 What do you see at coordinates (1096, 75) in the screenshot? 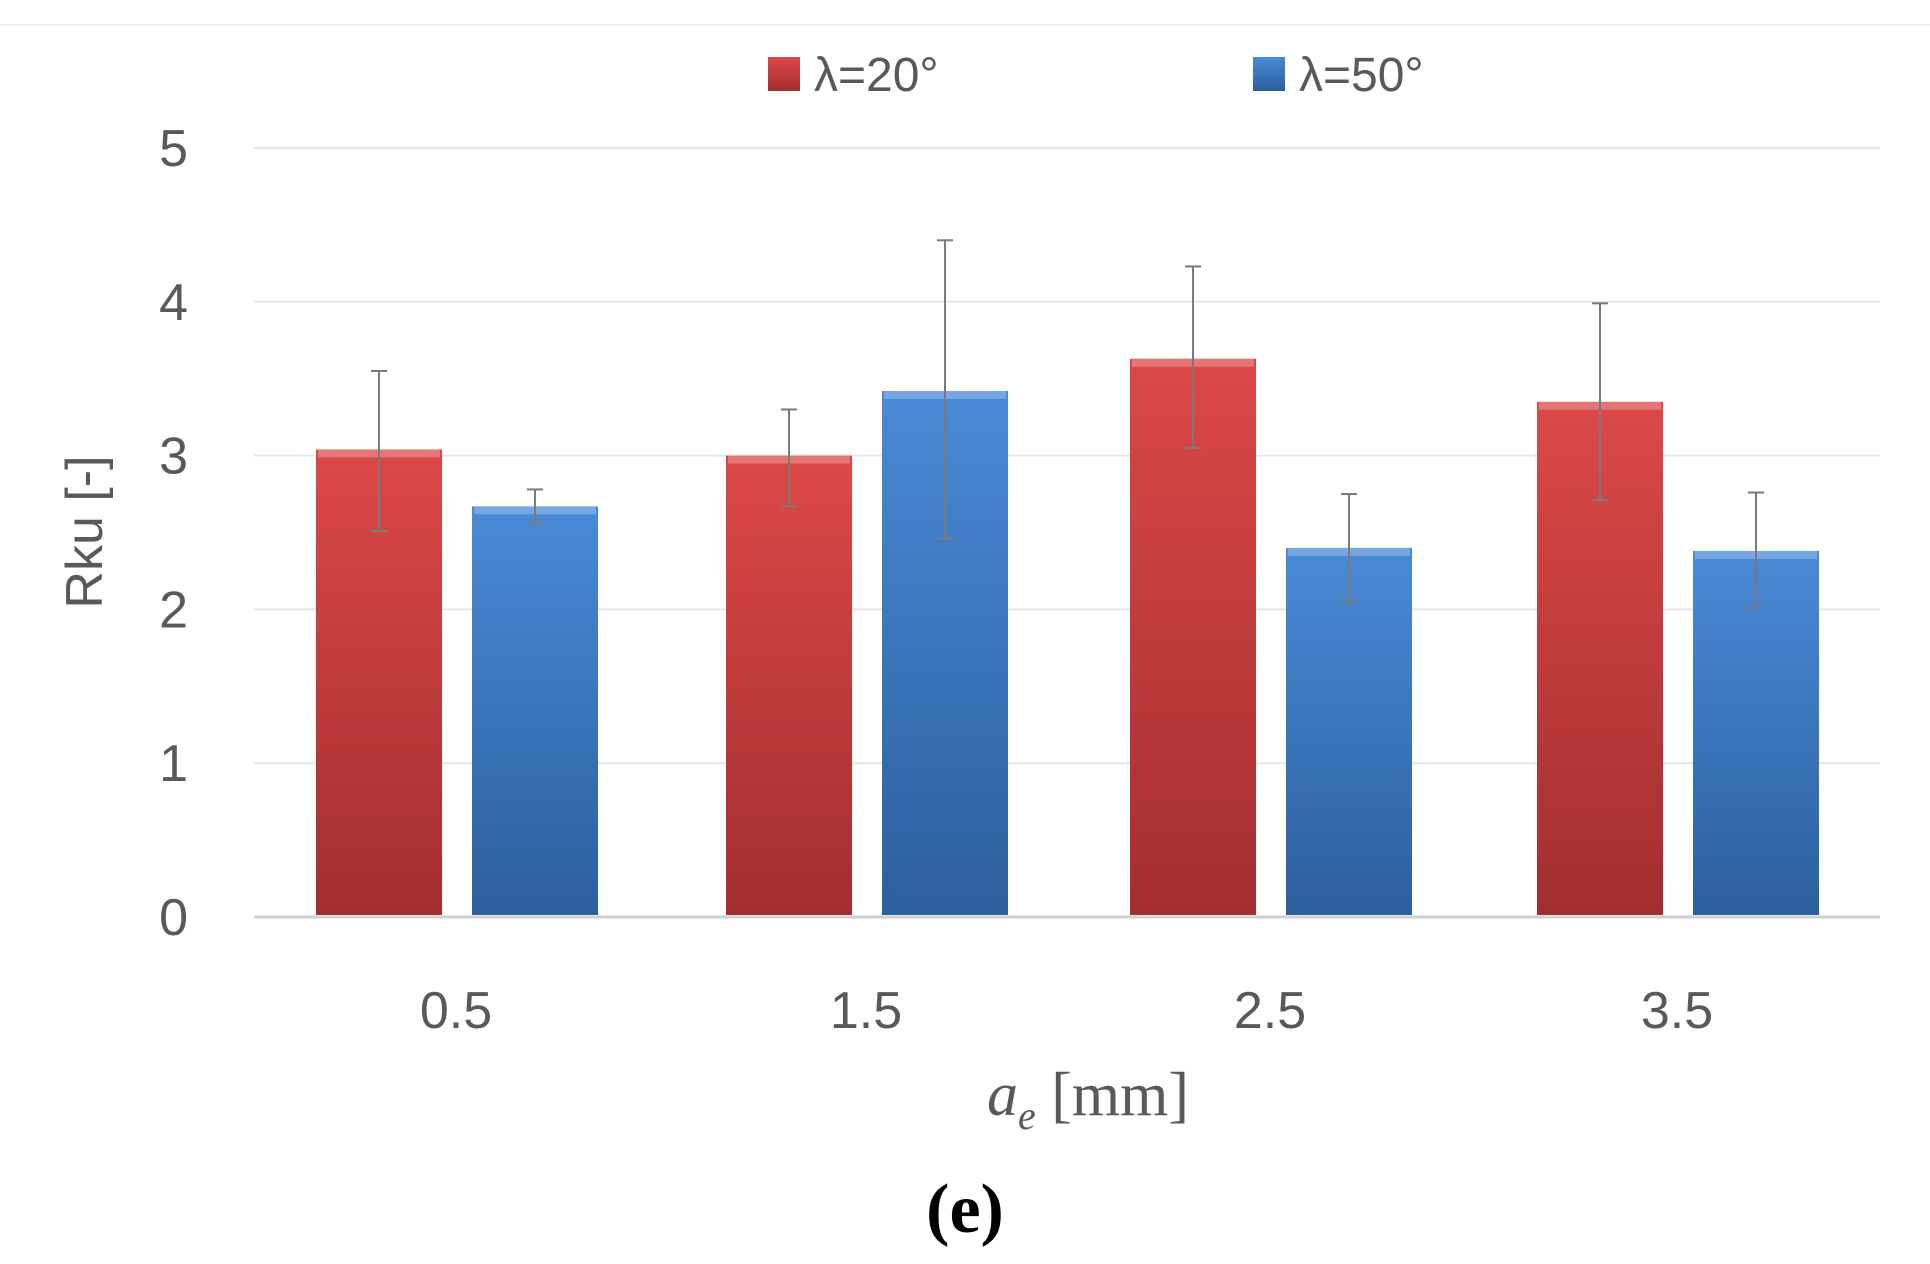
I see `legend: λ=20° λ=50°` at bounding box center [1096, 75].